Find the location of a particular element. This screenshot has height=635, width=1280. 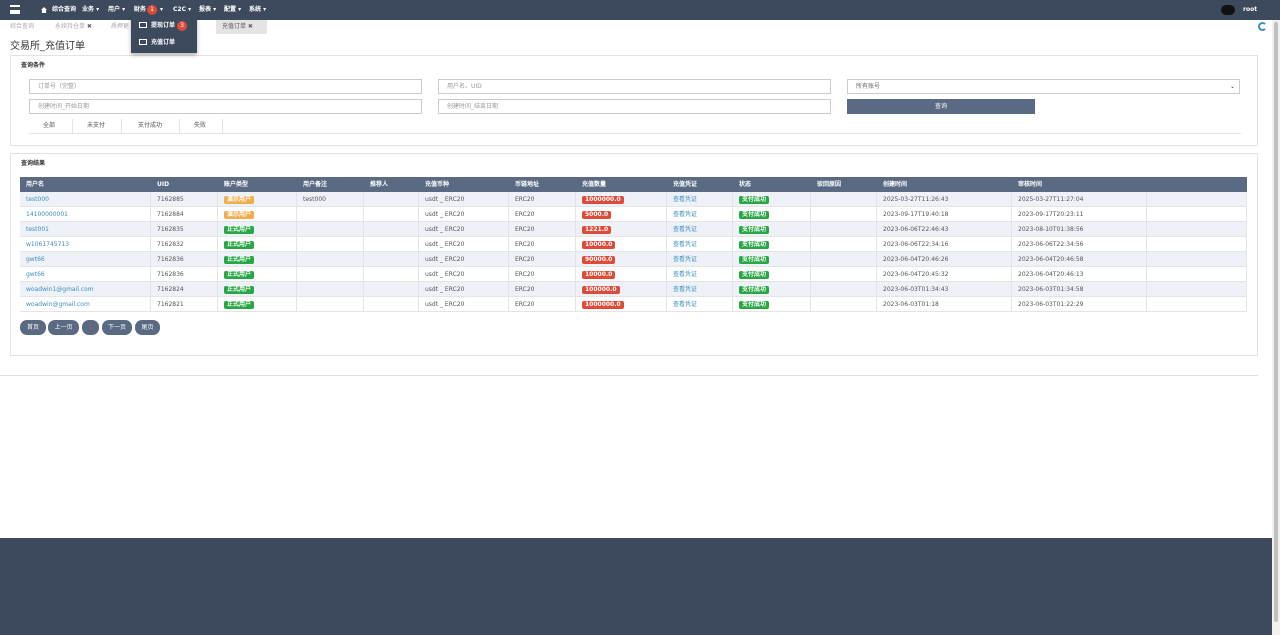

chat-icon is located at coordinates (1228, 10).